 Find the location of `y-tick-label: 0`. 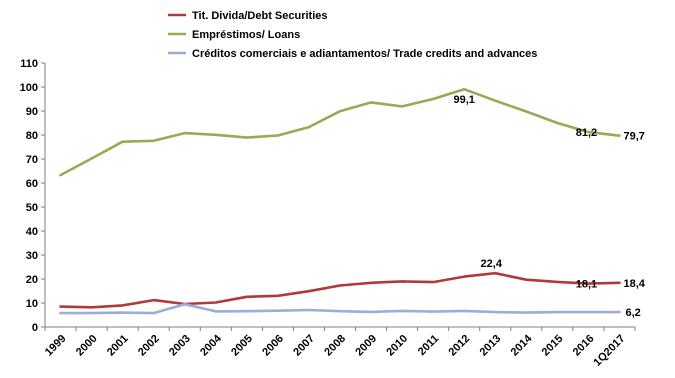

y-tick-label: 0 is located at coordinates (35, 328).